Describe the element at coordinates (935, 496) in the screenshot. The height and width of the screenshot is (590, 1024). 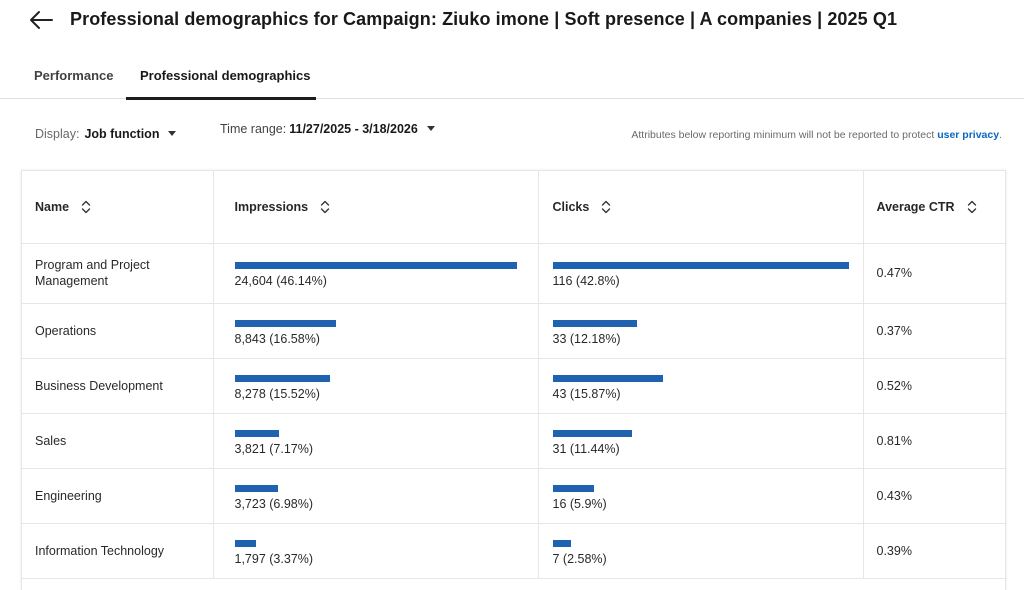
I see `ctr-value: 0.43%` at that location.